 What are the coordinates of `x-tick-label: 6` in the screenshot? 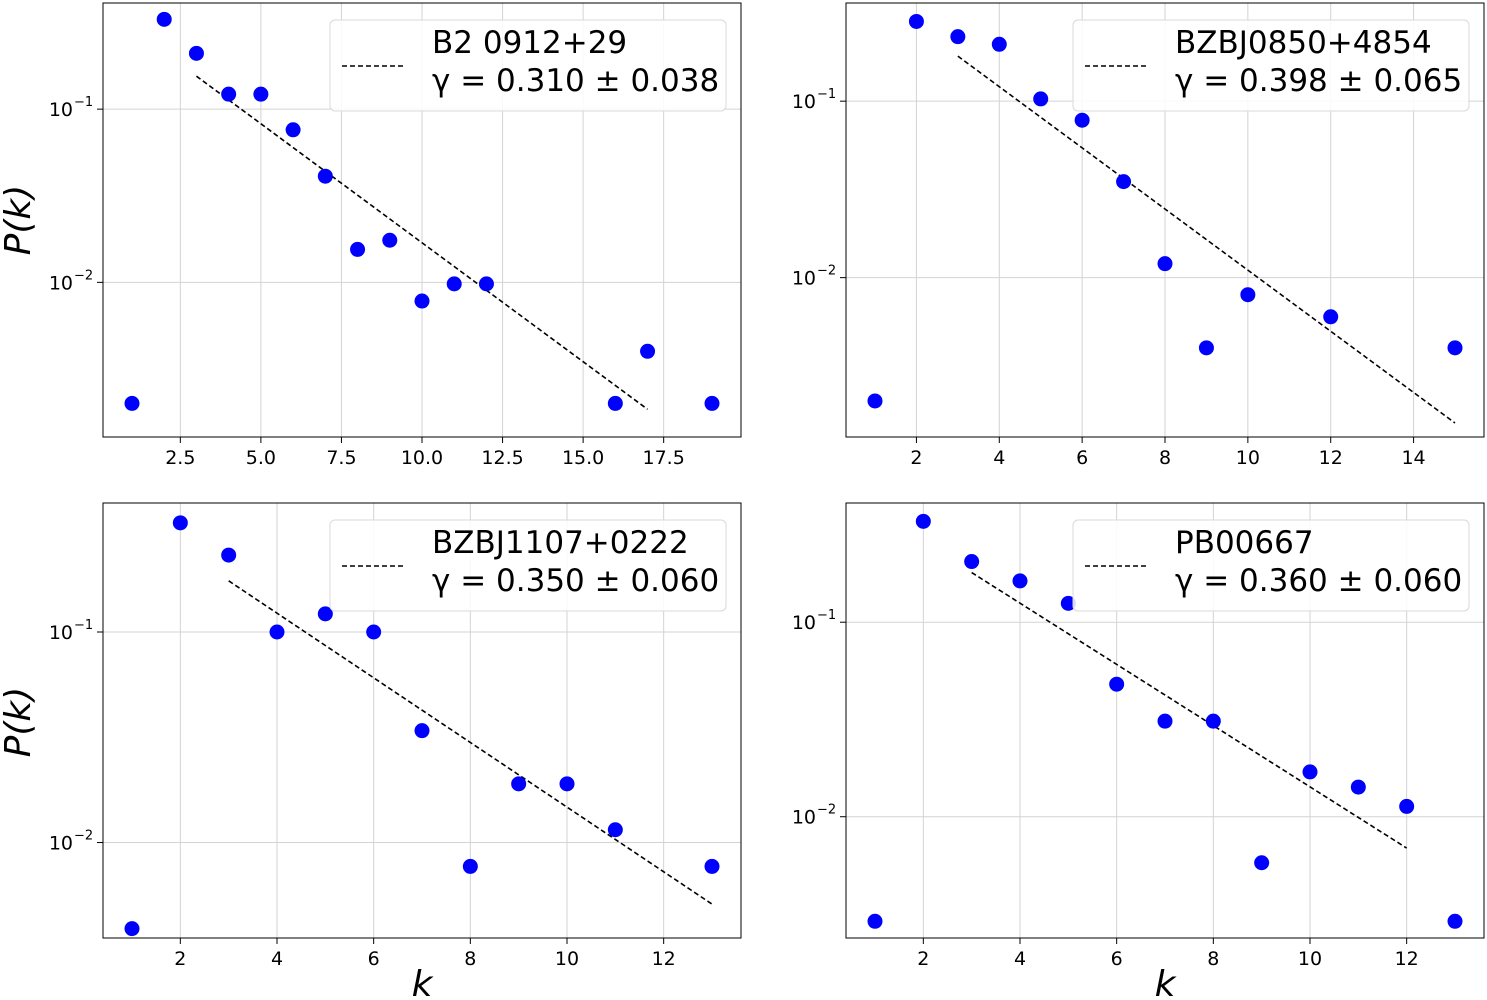 It's located at (1082, 458).